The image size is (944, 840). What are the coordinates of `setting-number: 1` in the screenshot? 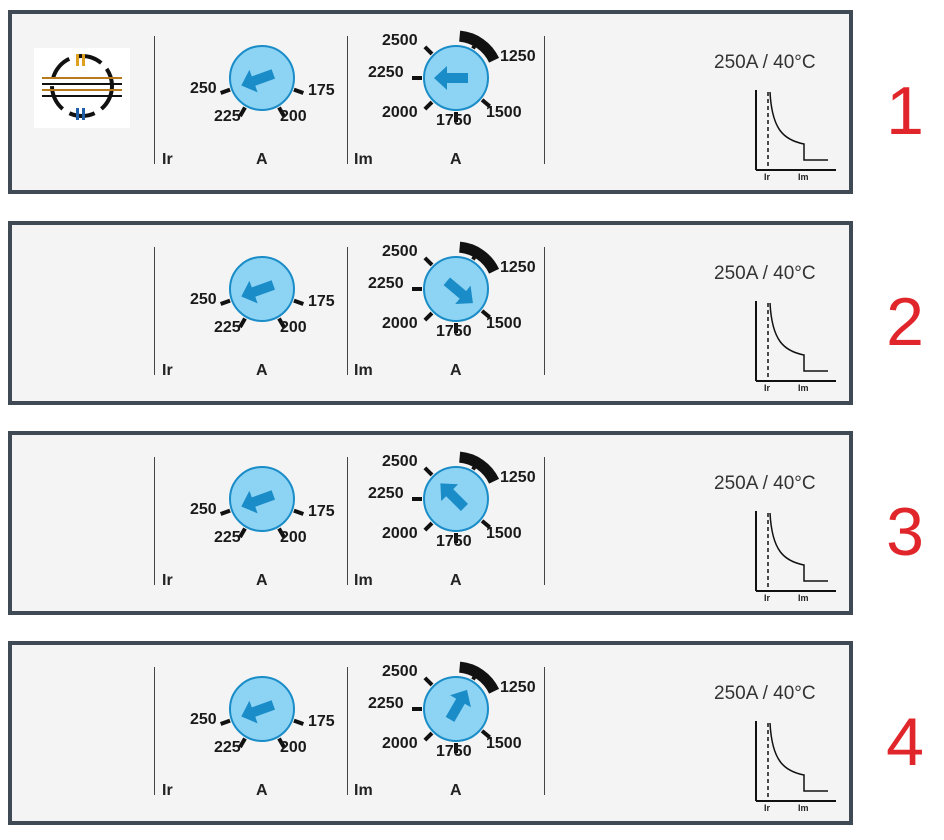 It's located at (905, 111).